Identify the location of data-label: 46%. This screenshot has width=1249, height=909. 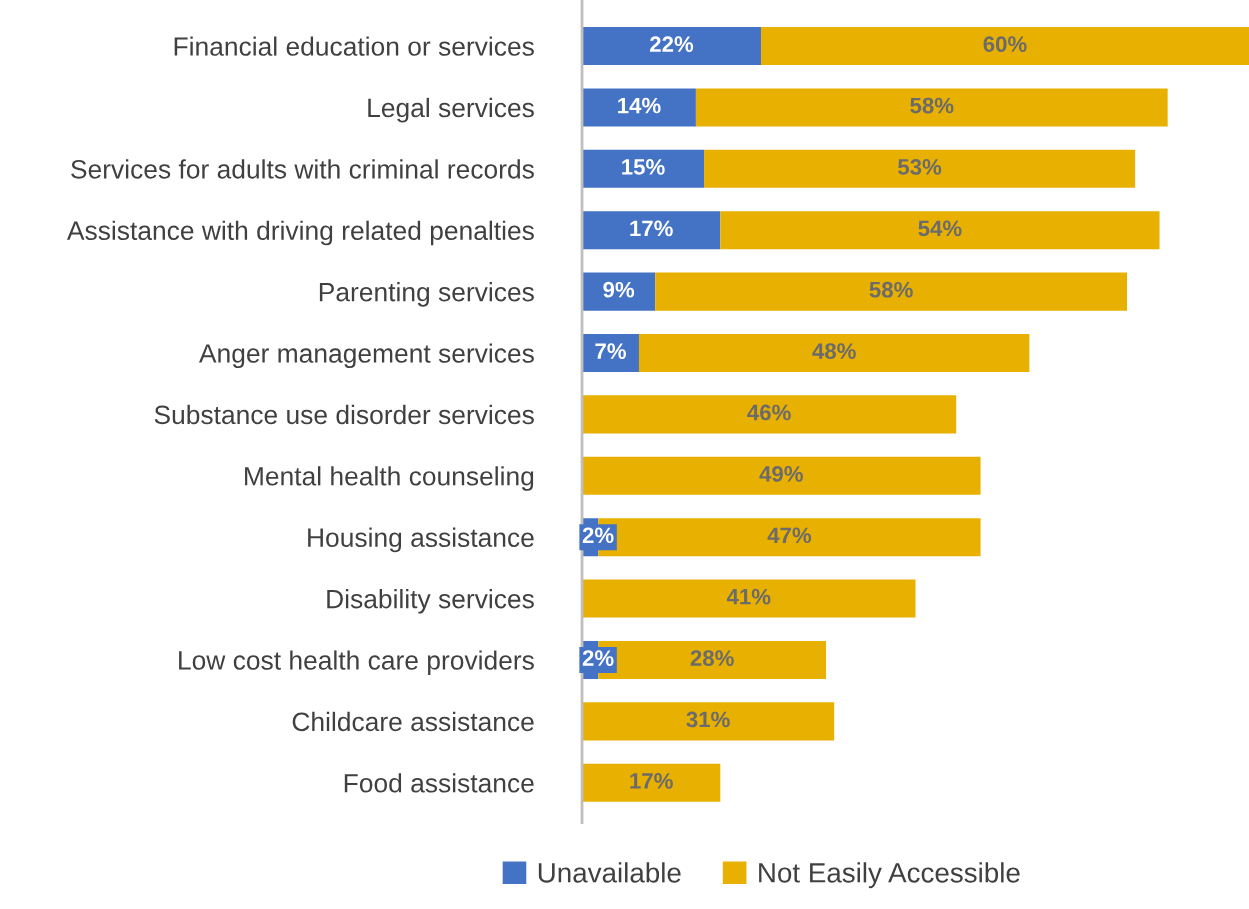
(769, 412).